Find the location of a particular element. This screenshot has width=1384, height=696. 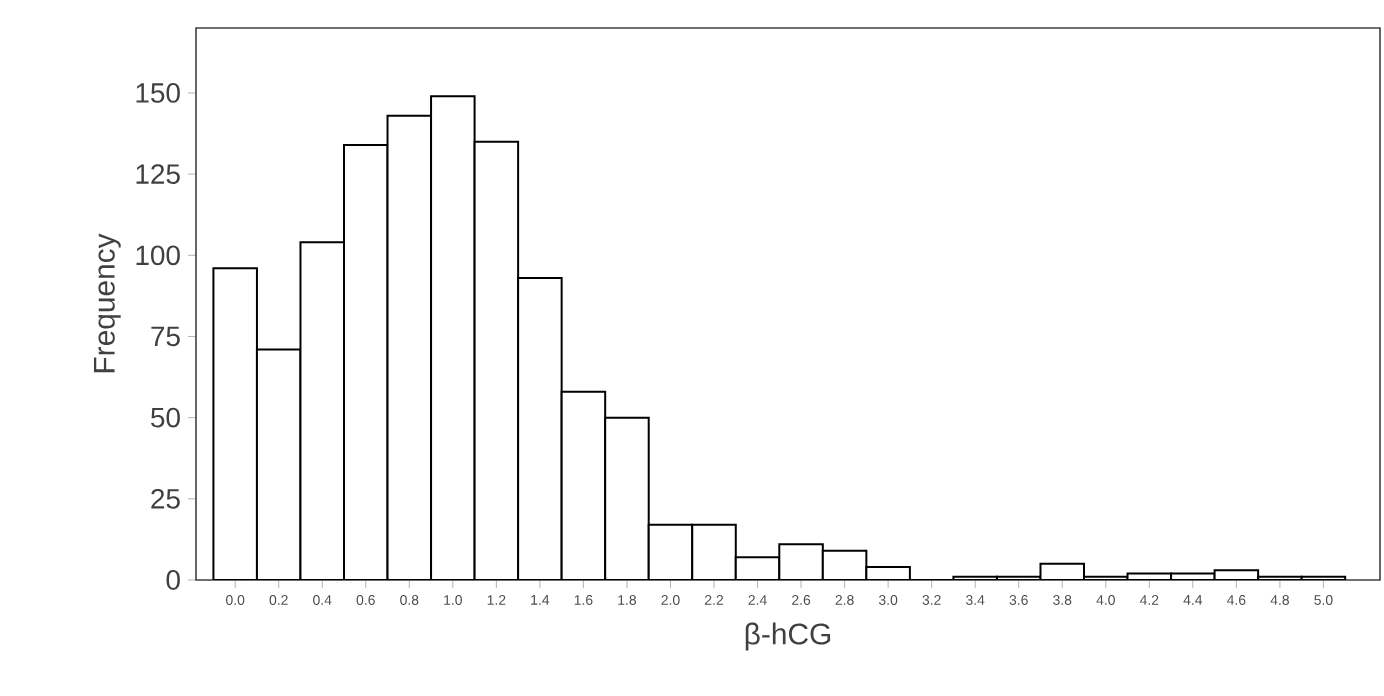

y-axis-title: Frequency is located at coordinates (107, 303).